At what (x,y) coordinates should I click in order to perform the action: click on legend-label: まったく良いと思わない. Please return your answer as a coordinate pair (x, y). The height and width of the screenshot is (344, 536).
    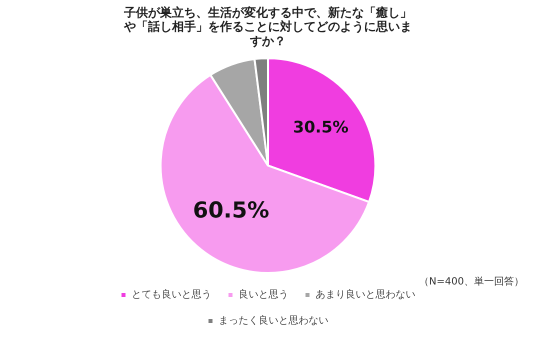
    Looking at the image, I should click on (273, 320).